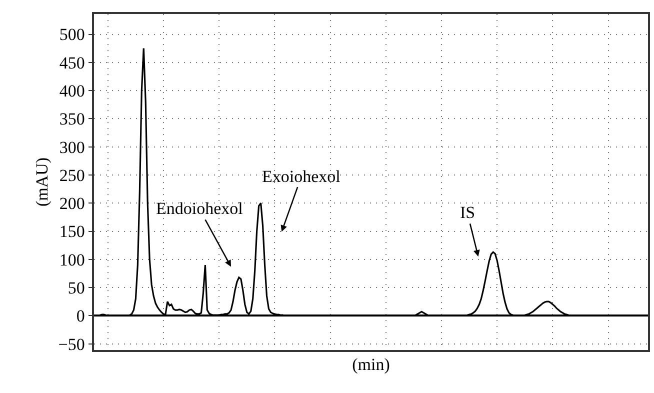  What do you see at coordinates (72, 175) in the screenshot?
I see `y-tick-label: 250` at bounding box center [72, 175].